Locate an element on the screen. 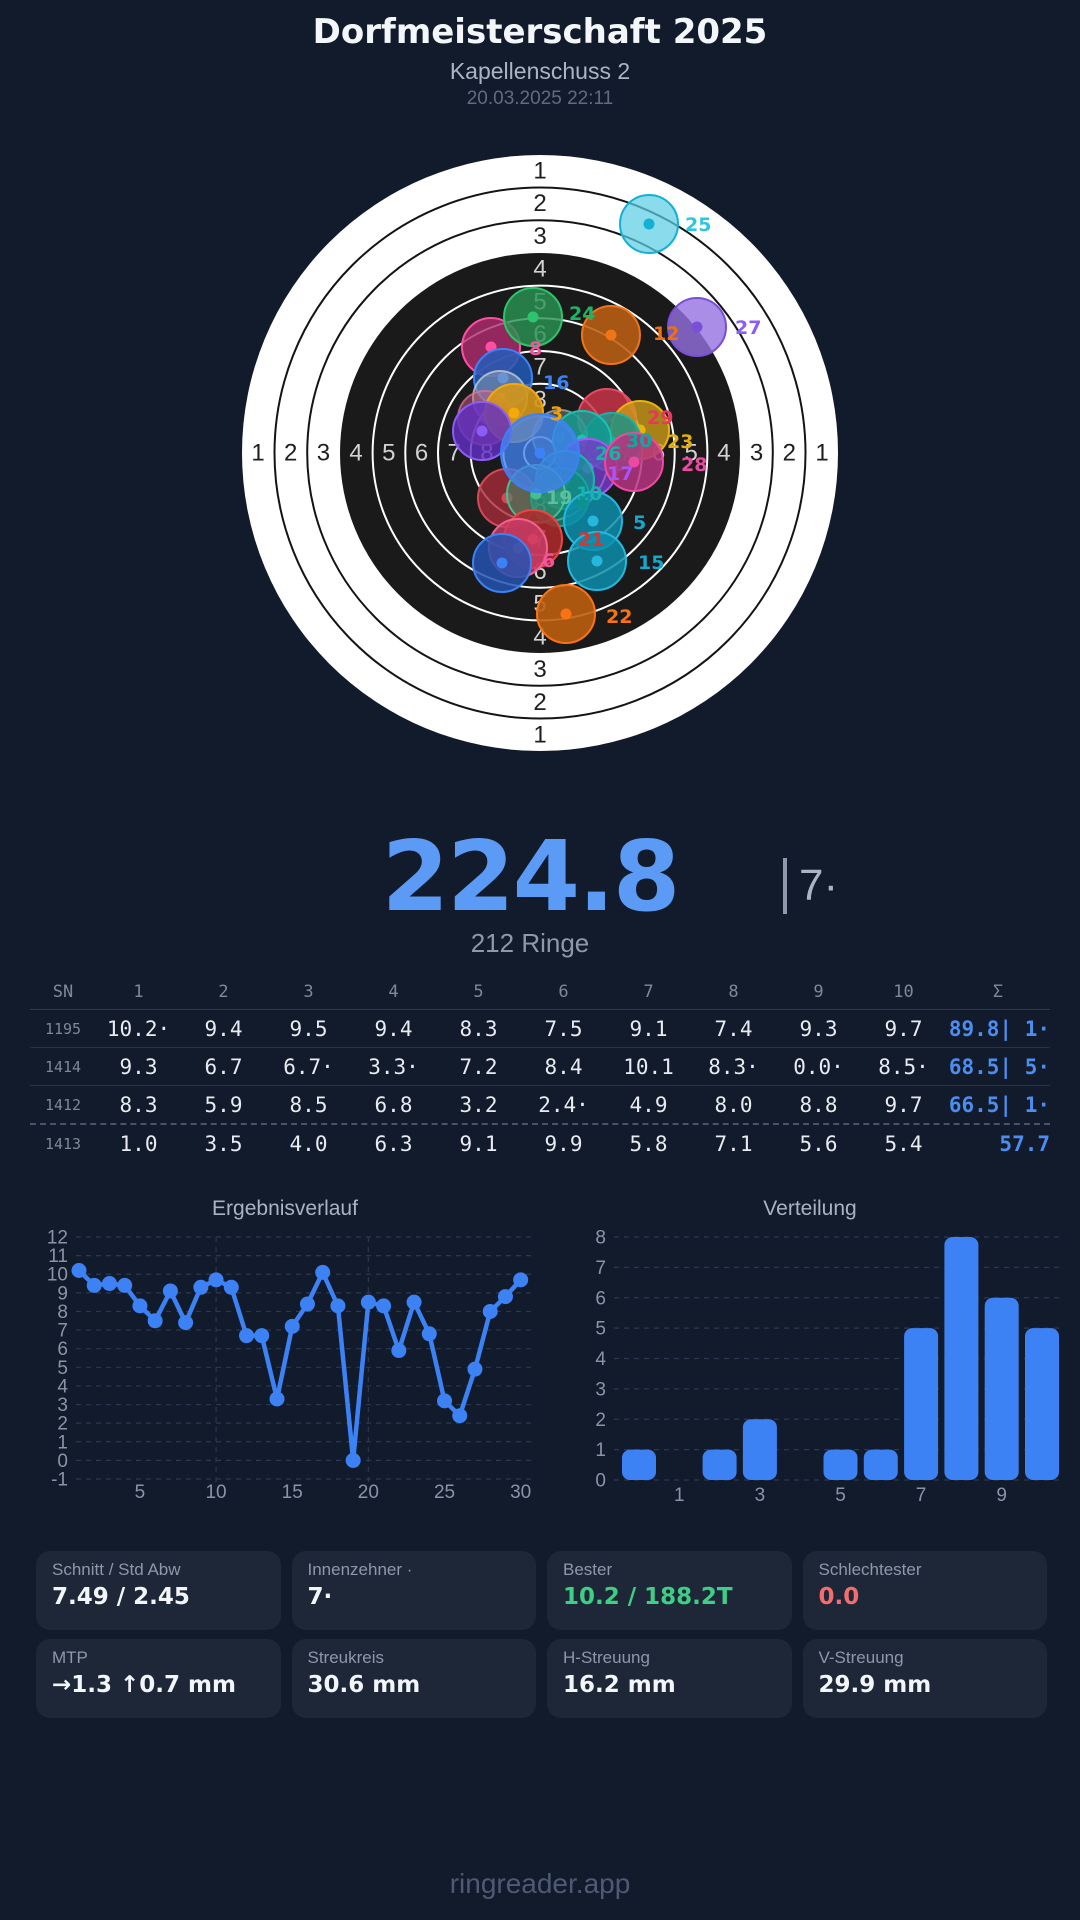 The height and width of the screenshot is (1920, 1080). shot-value-cell: 8.3· is located at coordinates (733, 1066).